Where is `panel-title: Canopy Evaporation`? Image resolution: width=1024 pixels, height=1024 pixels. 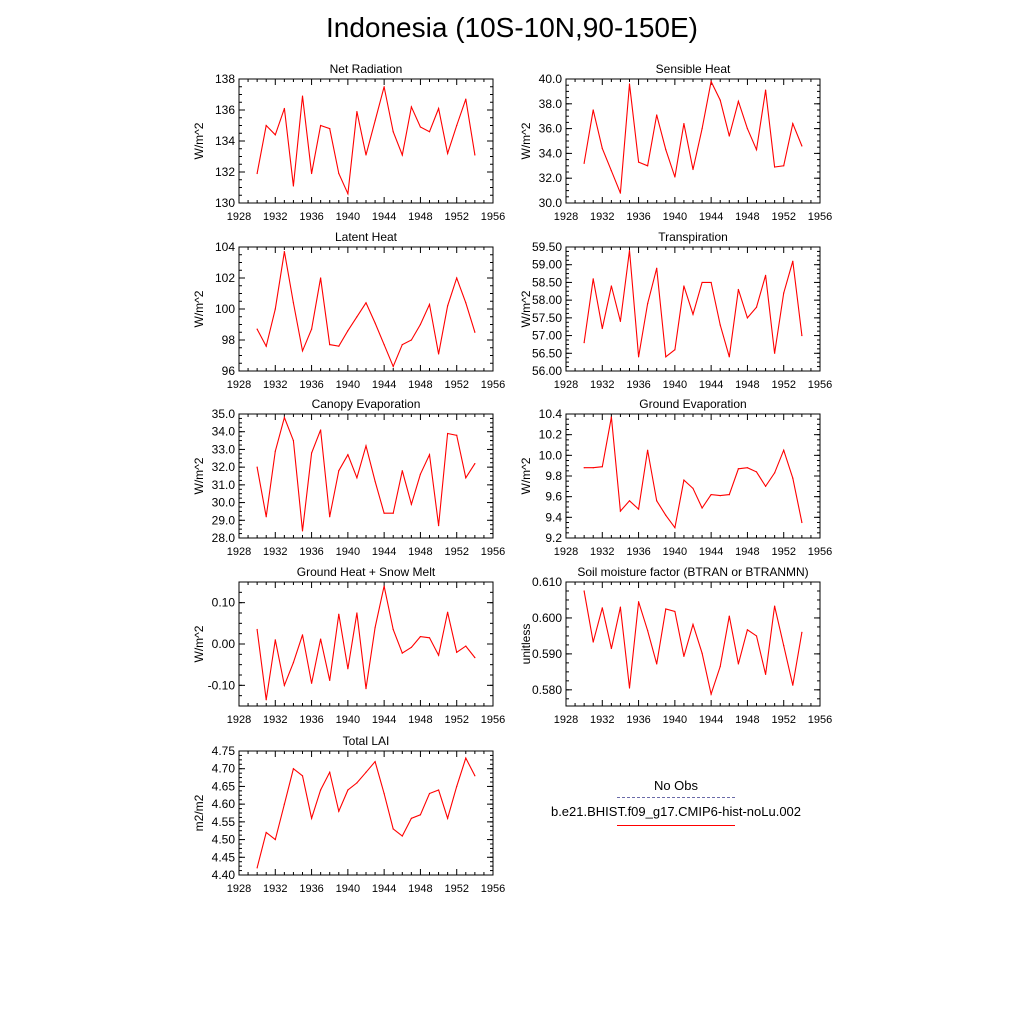
panel-title: Canopy Evaporation is located at coordinates (366, 404).